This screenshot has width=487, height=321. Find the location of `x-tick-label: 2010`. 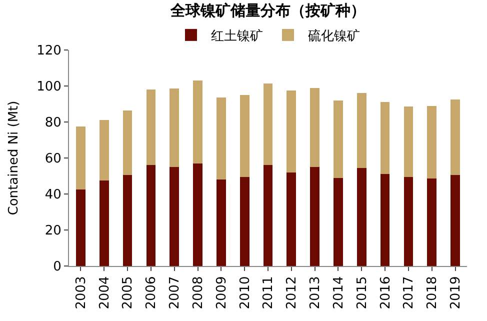

x-tick-label: 2010 is located at coordinates (245, 293).